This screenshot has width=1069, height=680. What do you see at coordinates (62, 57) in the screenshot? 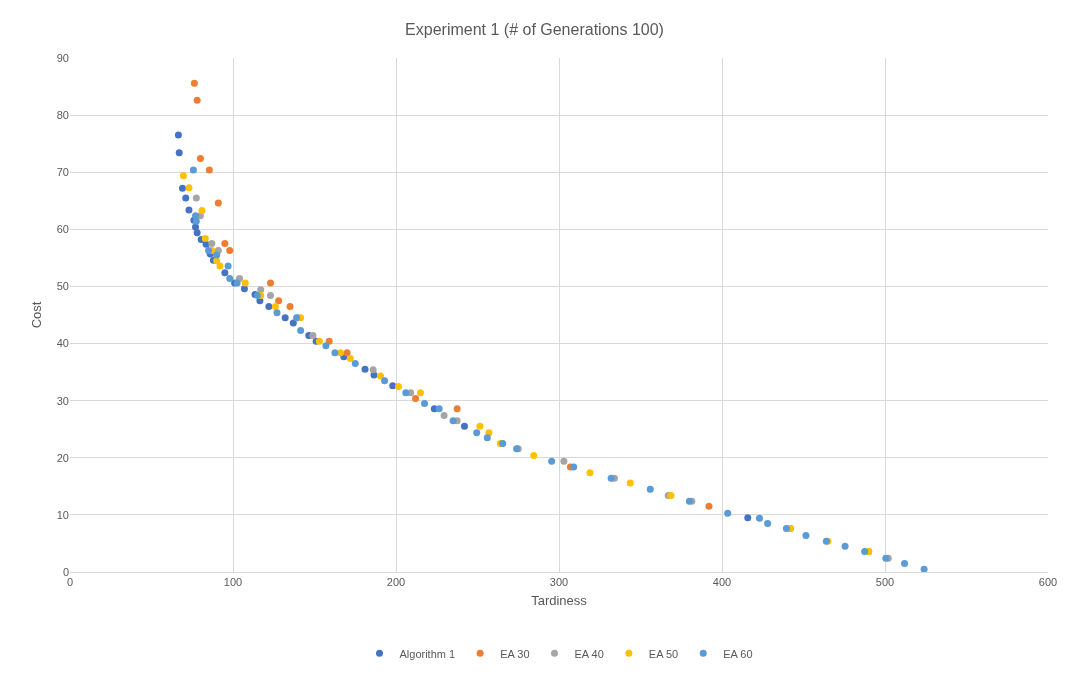
I see `y-tick-label: 90` at bounding box center [62, 57].